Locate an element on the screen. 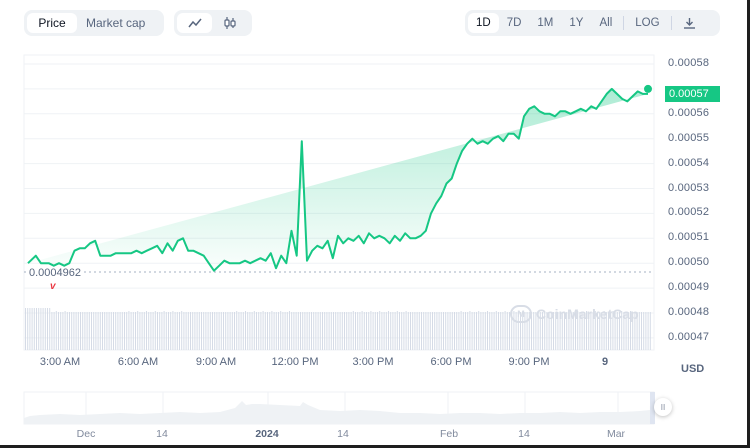 This screenshot has height=448, width=750. min-price-label: 0.0004962 is located at coordinates (56, 273).